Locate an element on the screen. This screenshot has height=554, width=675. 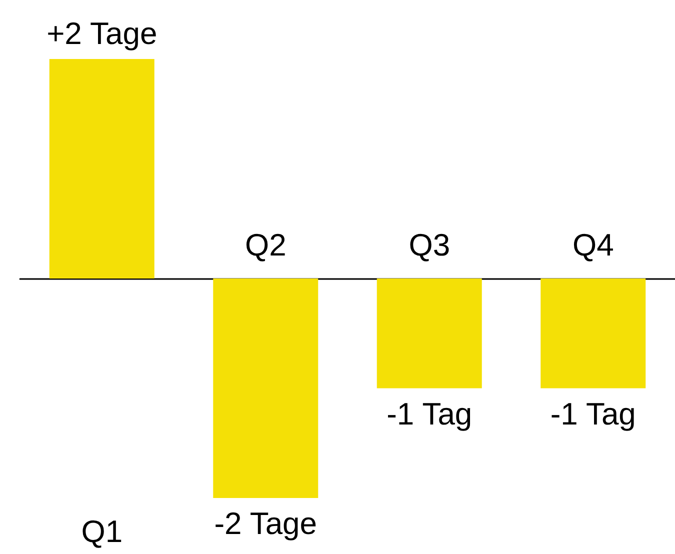
data-label: +2 Tage is located at coordinates (102, 33).